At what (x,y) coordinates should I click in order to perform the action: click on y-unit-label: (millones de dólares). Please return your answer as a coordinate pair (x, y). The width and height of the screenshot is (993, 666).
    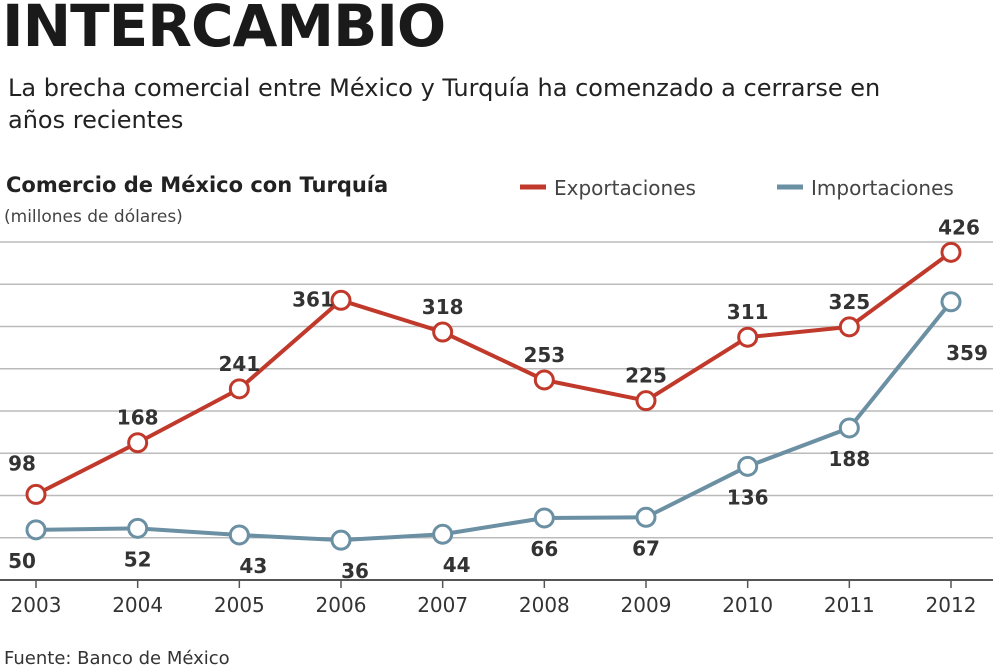
    Looking at the image, I should click on (93, 217).